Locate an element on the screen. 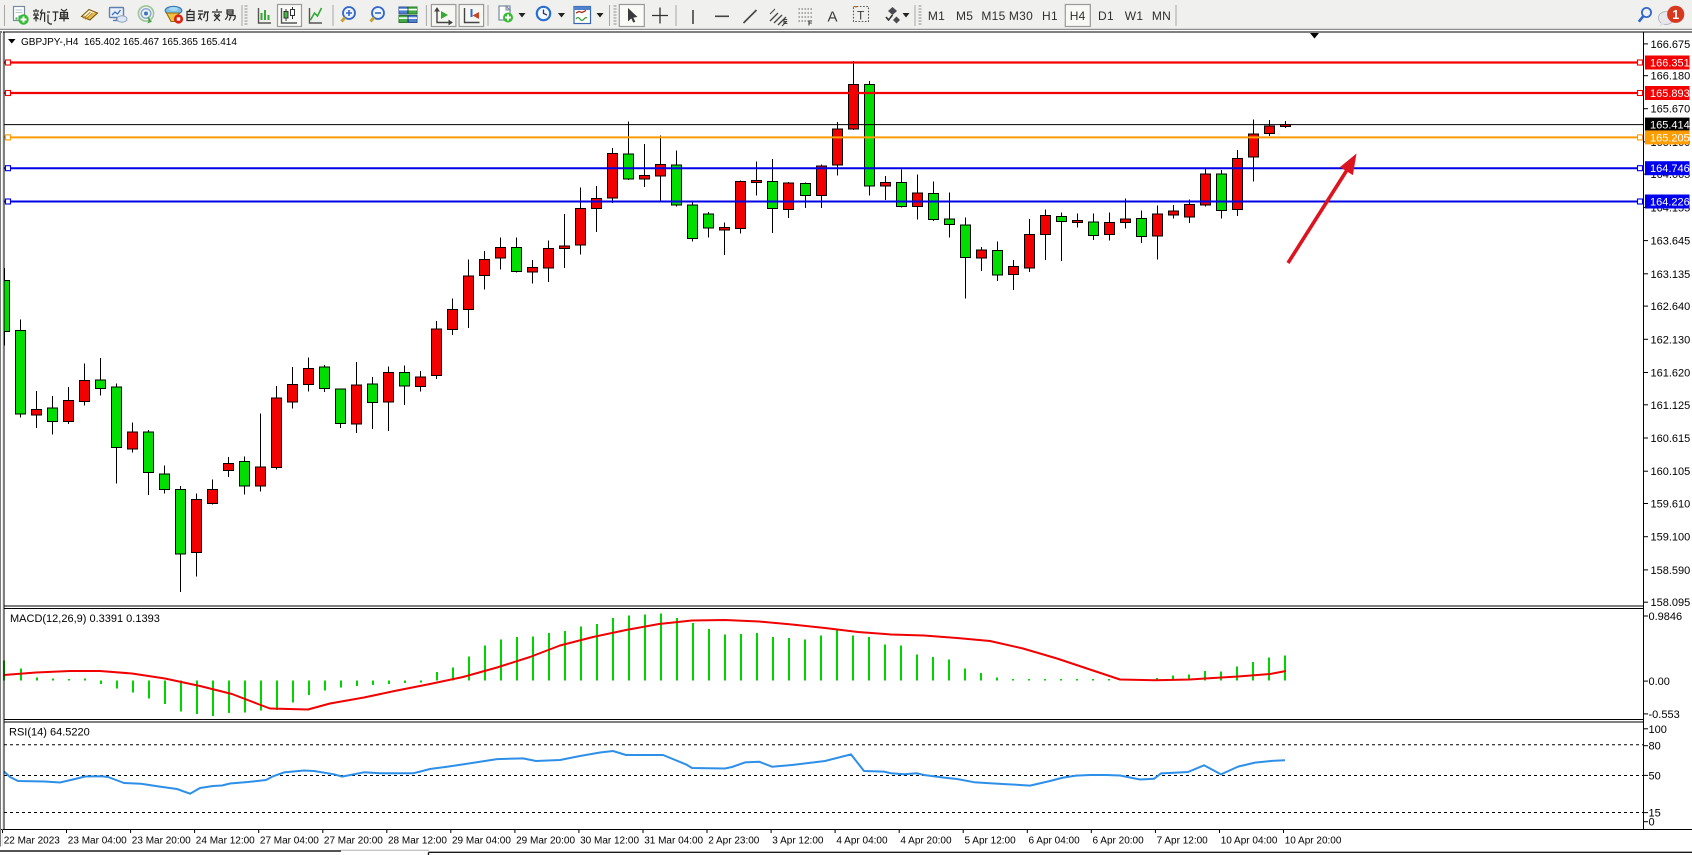  svg-text: 0.9846 is located at coordinates (1666, 617).